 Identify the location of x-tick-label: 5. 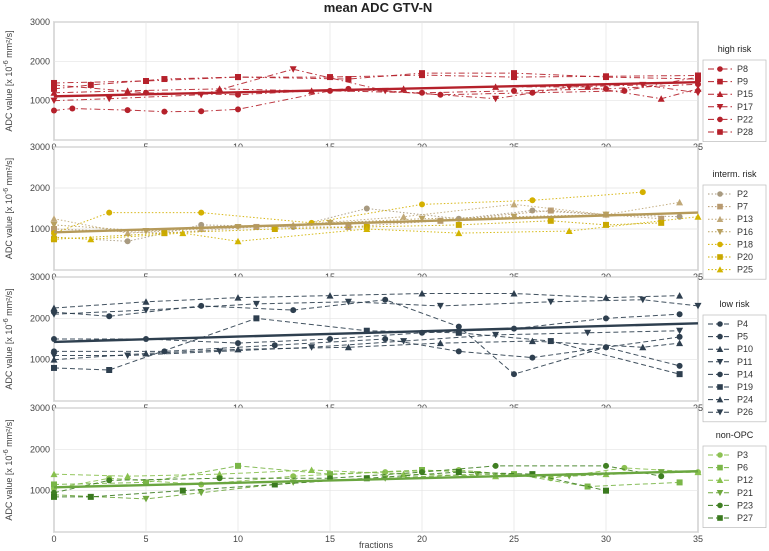
(145, 539).